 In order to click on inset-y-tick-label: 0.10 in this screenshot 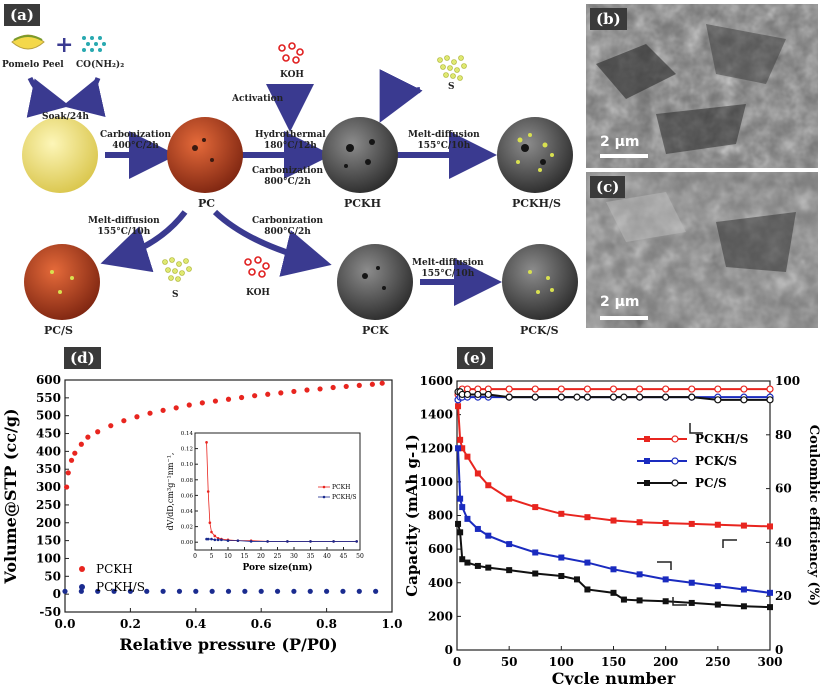, I will do `click(187, 465)`.